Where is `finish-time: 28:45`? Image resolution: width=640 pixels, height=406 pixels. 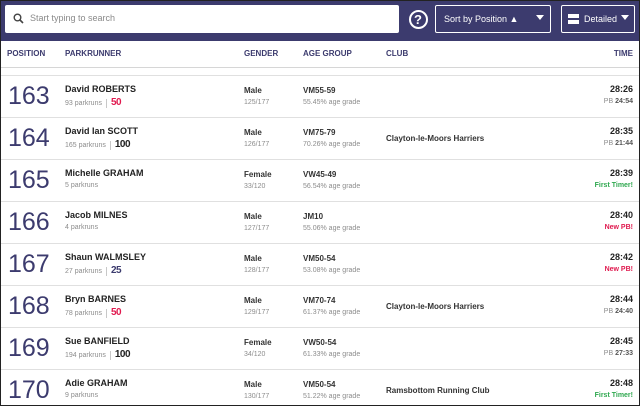
finish-time: 28:45 is located at coordinates (621, 341).